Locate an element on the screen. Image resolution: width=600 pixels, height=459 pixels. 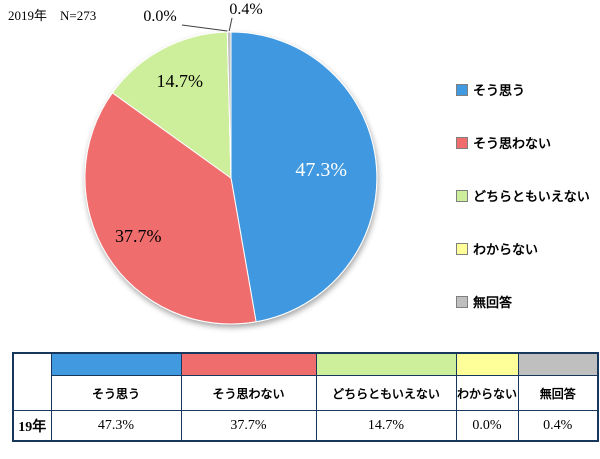
chart-title: 2019年 N=273 is located at coordinates (52, 15).